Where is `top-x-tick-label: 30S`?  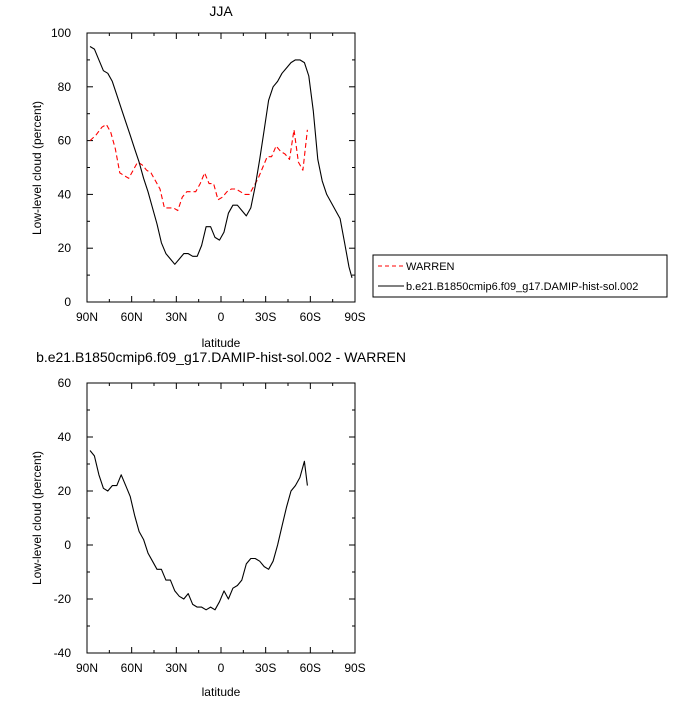 top-x-tick-label: 30S is located at coordinates (265, 317).